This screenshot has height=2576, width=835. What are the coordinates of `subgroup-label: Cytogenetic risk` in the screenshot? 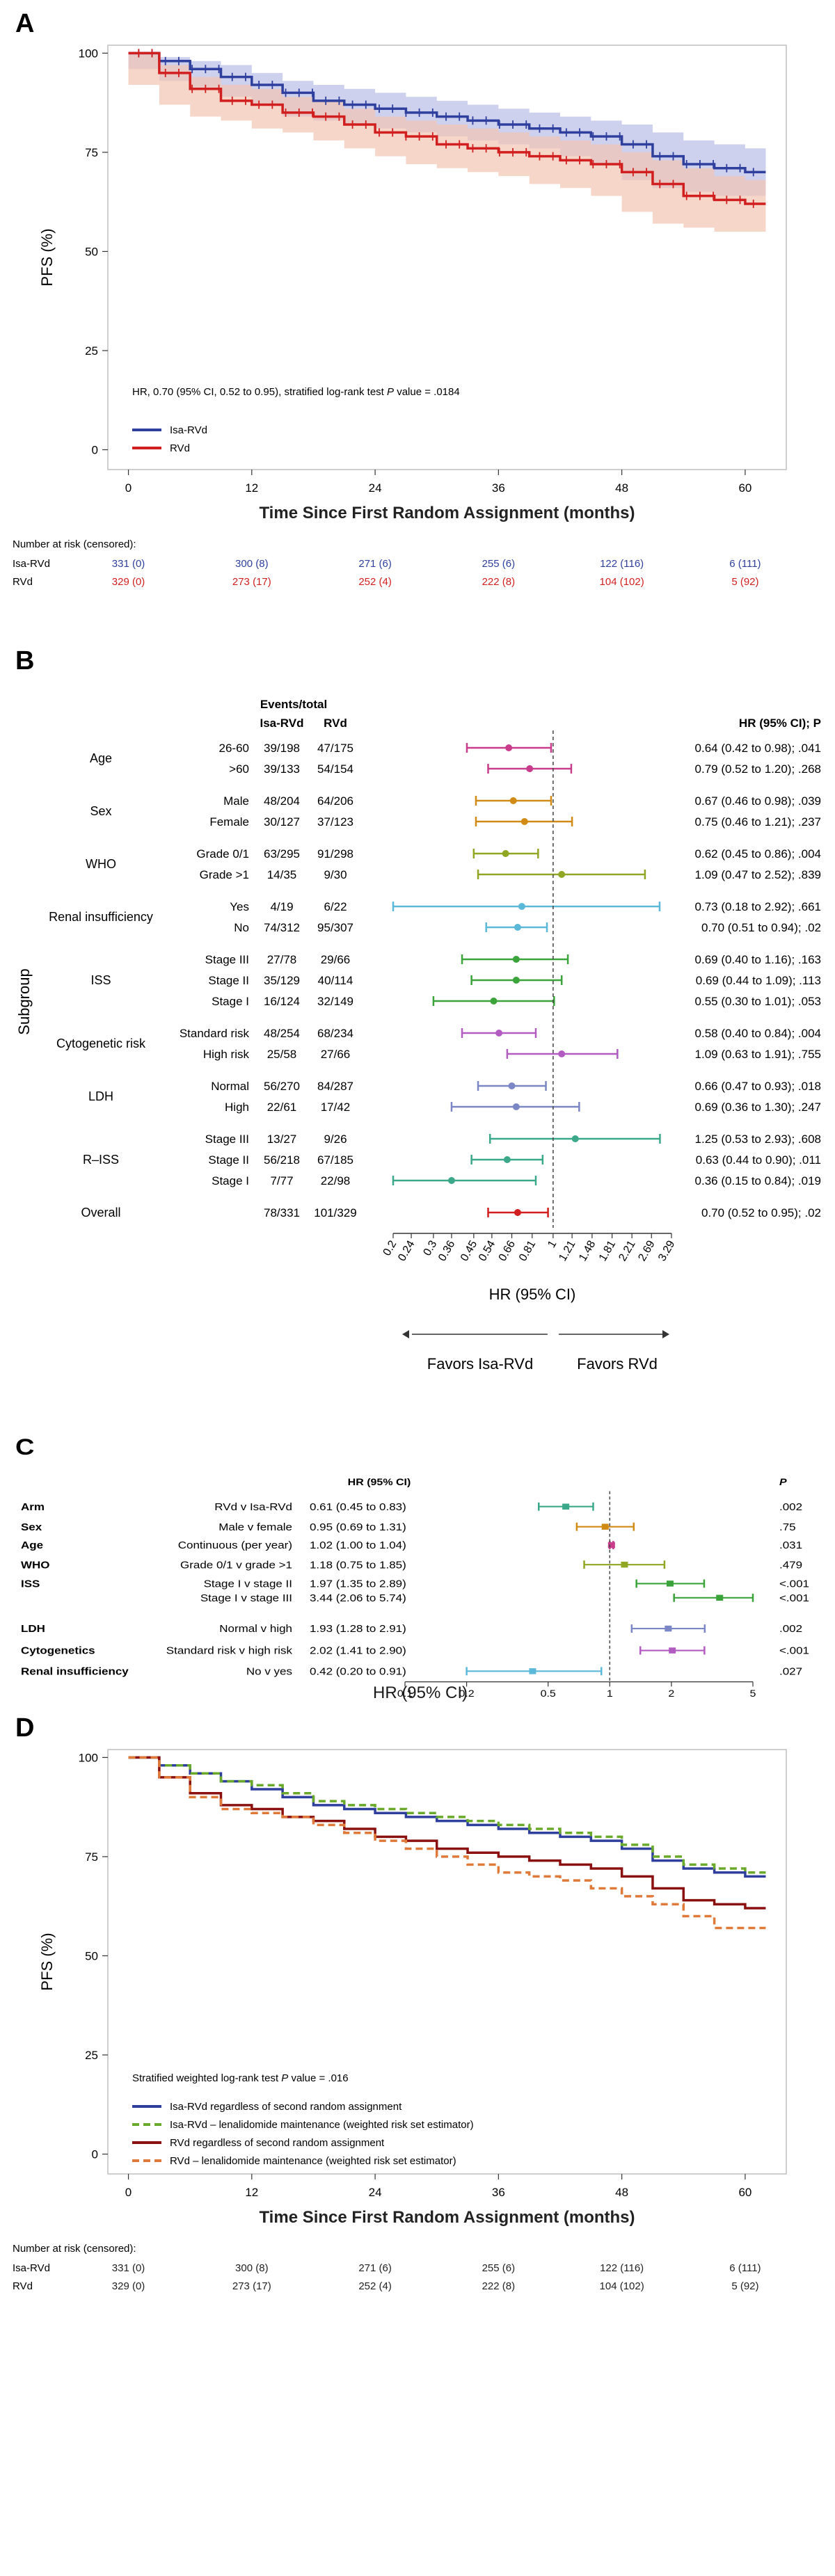 It's located at (101, 1043).